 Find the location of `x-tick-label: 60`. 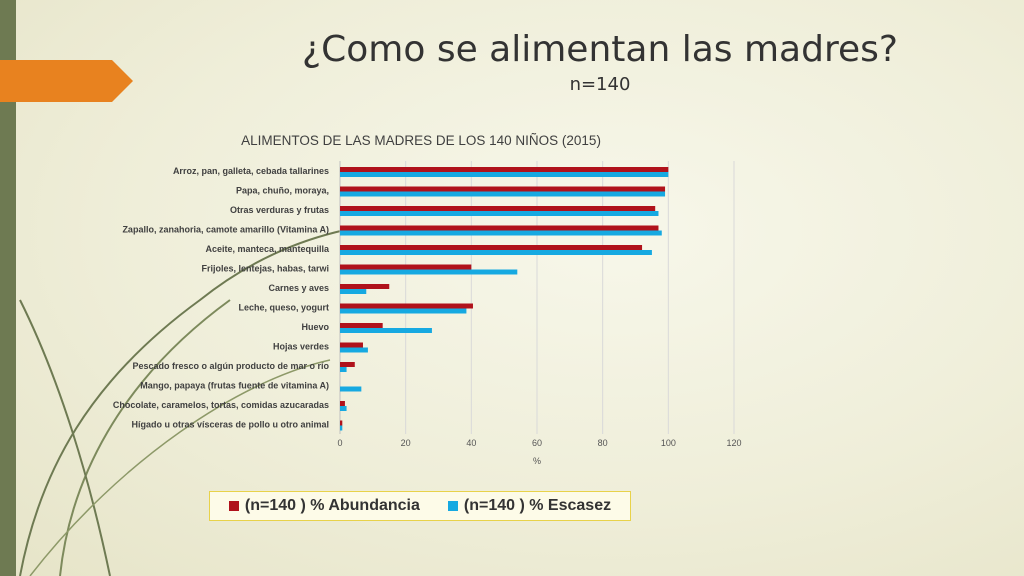

x-tick-label: 60 is located at coordinates (537, 443).